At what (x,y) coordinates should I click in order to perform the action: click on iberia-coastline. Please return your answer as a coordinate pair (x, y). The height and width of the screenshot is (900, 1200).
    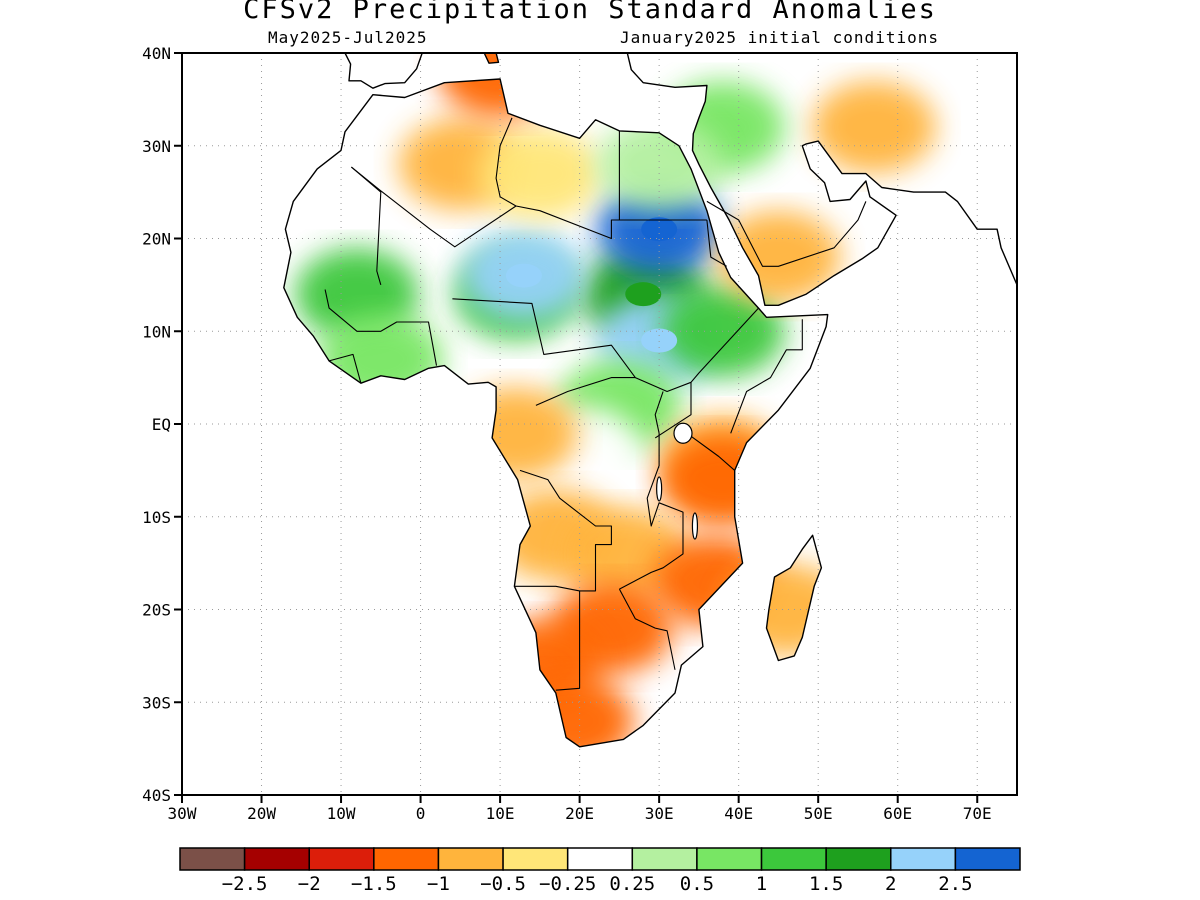
    Looking at the image, I should click on (395, 71).